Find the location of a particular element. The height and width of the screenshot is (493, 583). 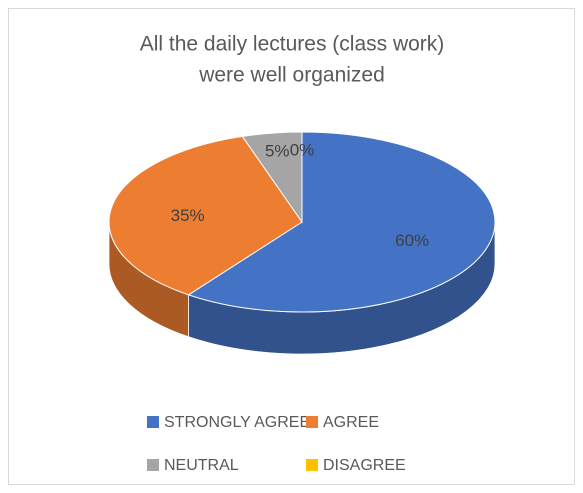

data-label: 60% is located at coordinates (412, 240).